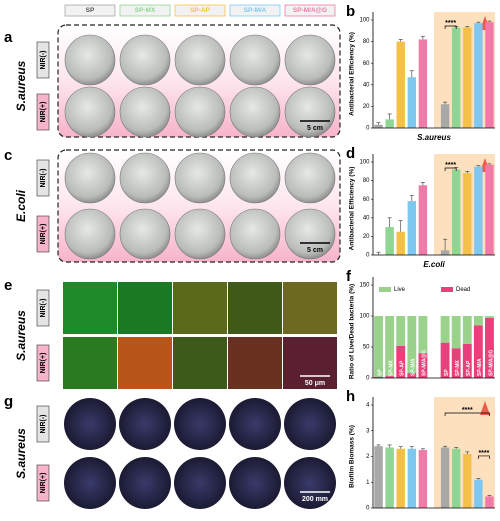  What do you see at coordinates (400, 290) in the screenshot?
I see `legend-label: Live` at bounding box center [400, 290].